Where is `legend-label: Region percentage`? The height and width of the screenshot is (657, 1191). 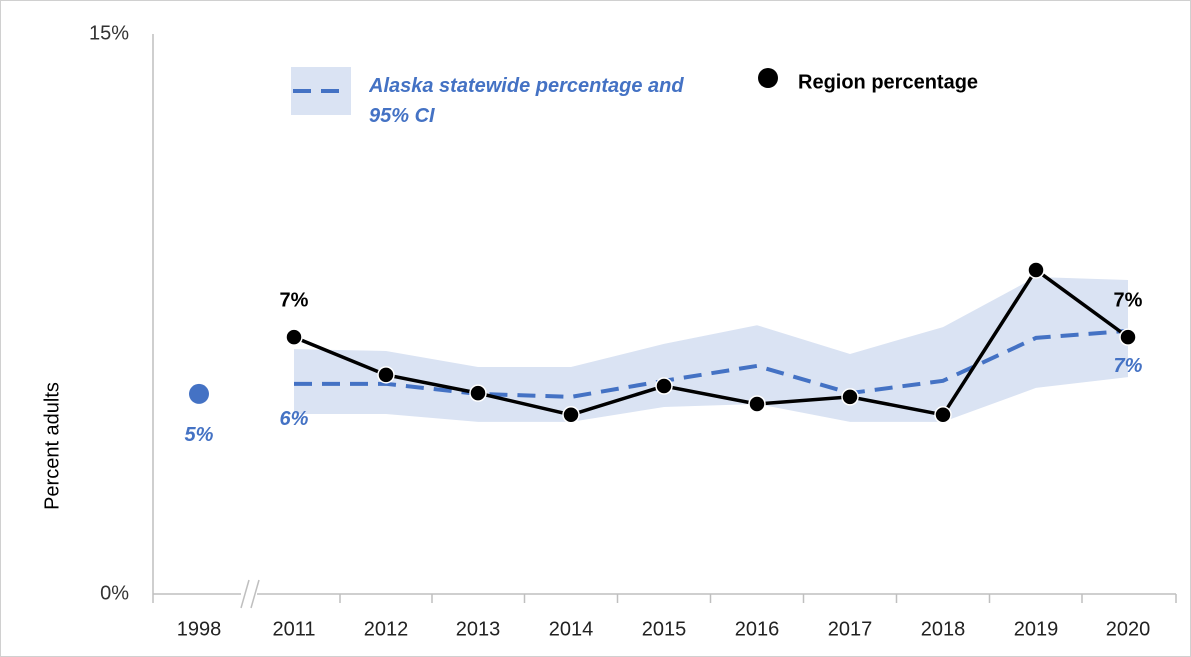
legend-label: Region percentage is located at coordinates (888, 82).